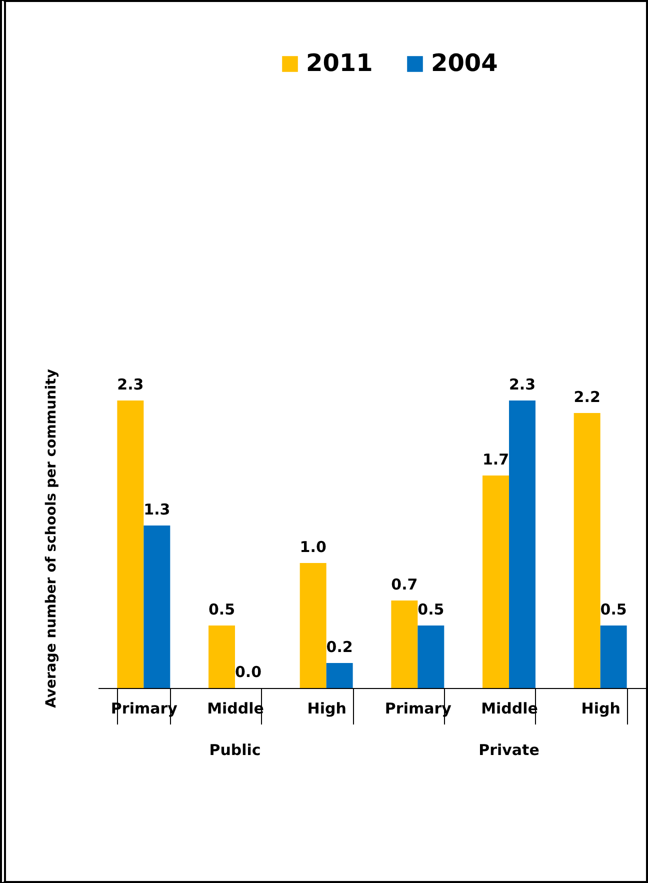 This screenshot has height=883, width=648. Describe the element at coordinates (52, 538) in the screenshot. I see `y-axis-title: Average number of schools per community` at that location.